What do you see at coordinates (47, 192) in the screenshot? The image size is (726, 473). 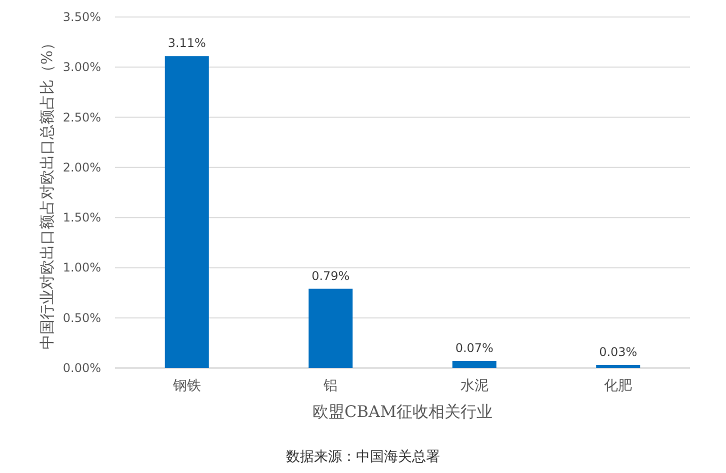 I see `y-axis-title: 中国行业对欧出口额占对欧出口总额占比（%）` at bounding box center [47, 192].